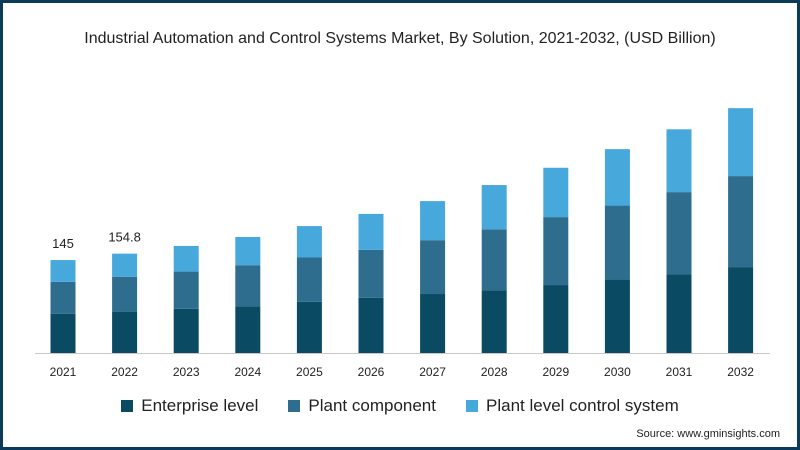 The width and height of the screenshot is (800, 450). What do you see at coordinates (582, 405) in the screenshot?
I see `legend-label: Plant level control system` at bounding box center [582, 405].